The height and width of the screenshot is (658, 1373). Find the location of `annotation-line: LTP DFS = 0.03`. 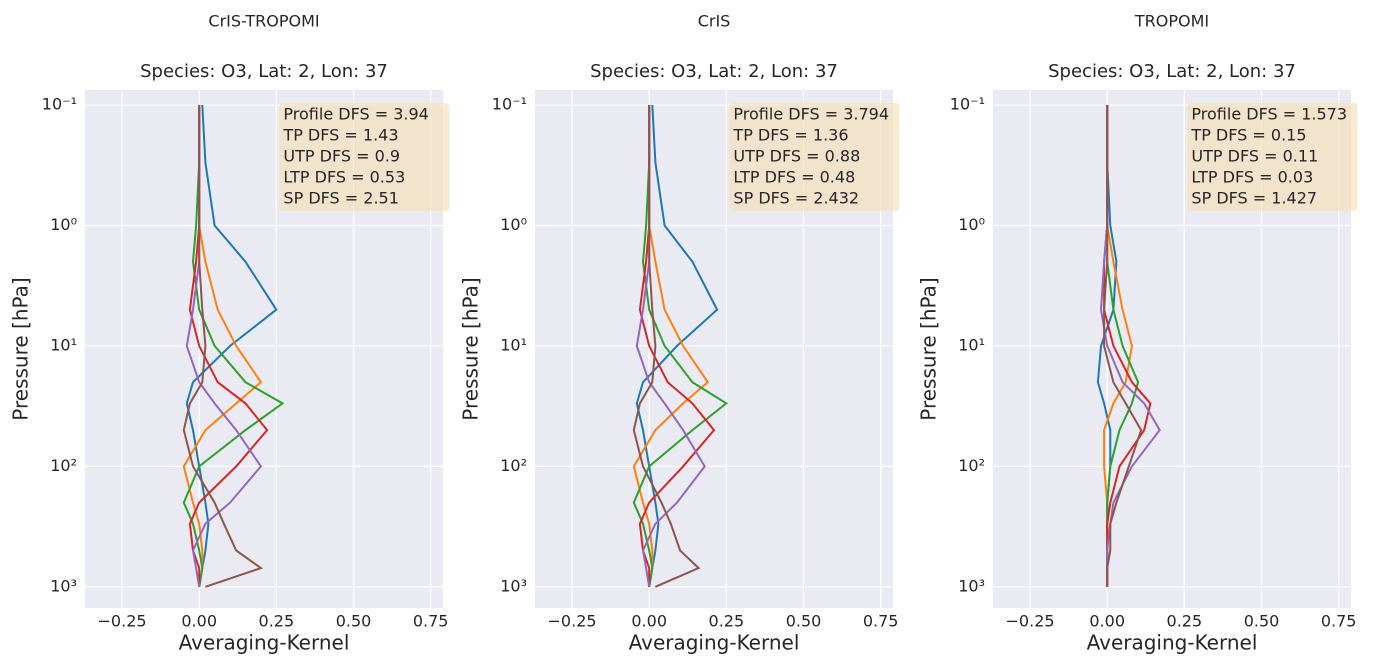

annotation-line: LTP DFS = 0.03 is located at coordinates (1252, 177).